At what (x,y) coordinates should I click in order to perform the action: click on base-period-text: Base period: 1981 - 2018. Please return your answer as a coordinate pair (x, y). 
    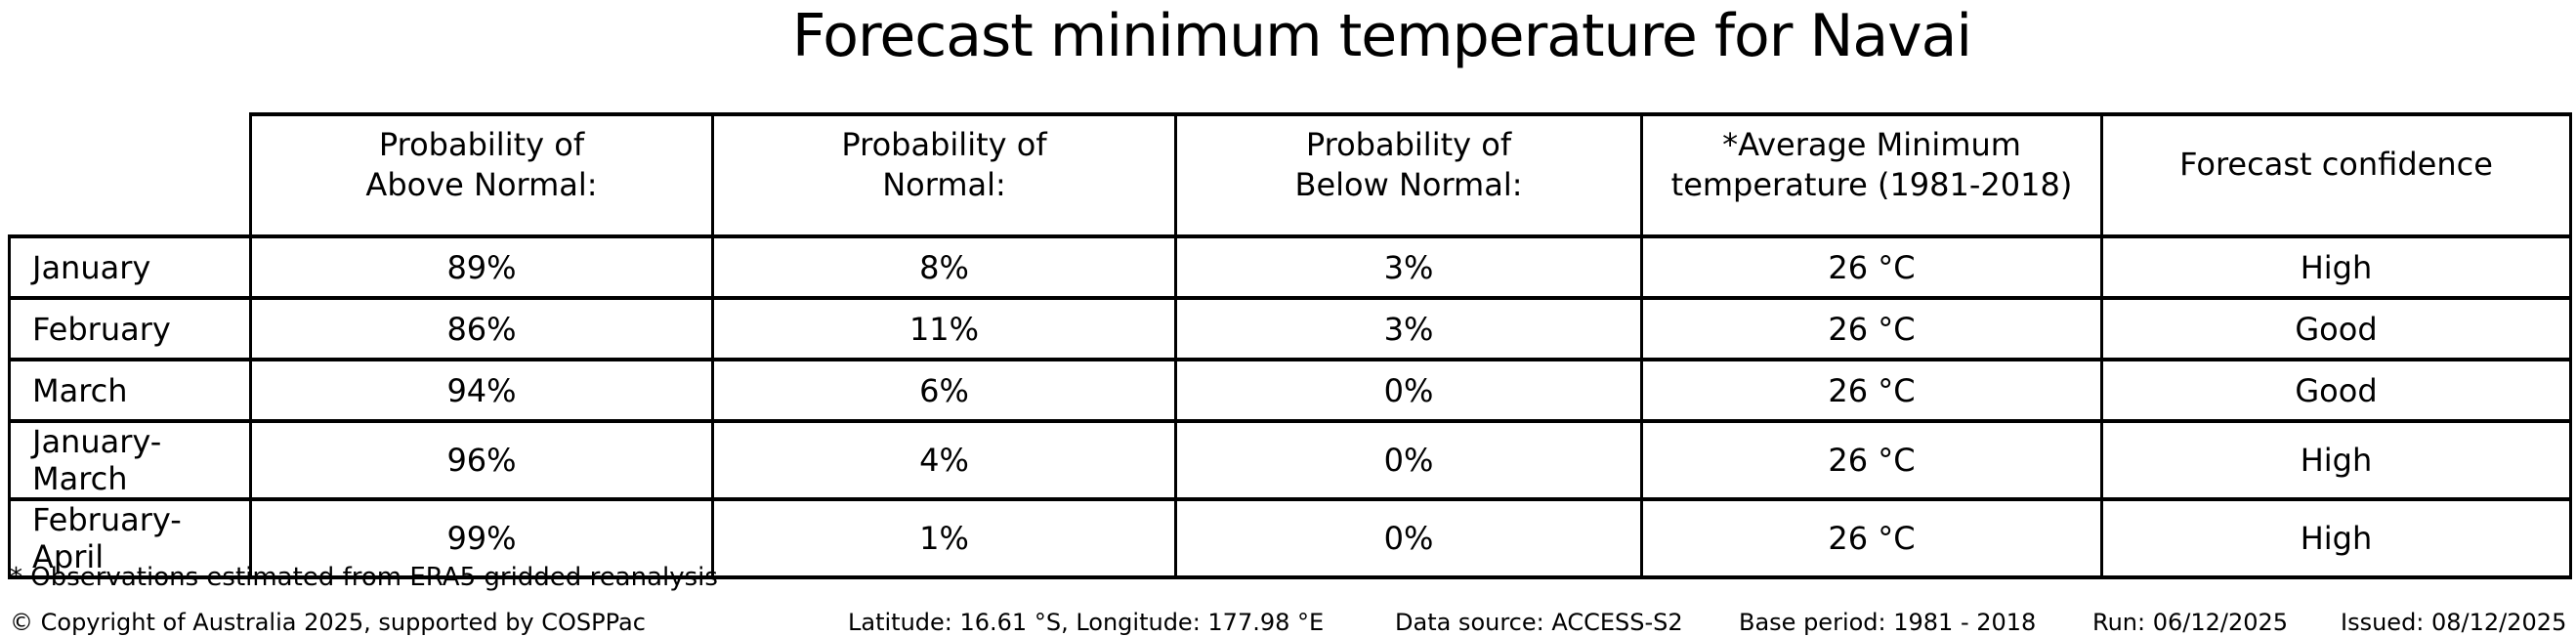
    Looking at the image, I should click on (1888, 622).